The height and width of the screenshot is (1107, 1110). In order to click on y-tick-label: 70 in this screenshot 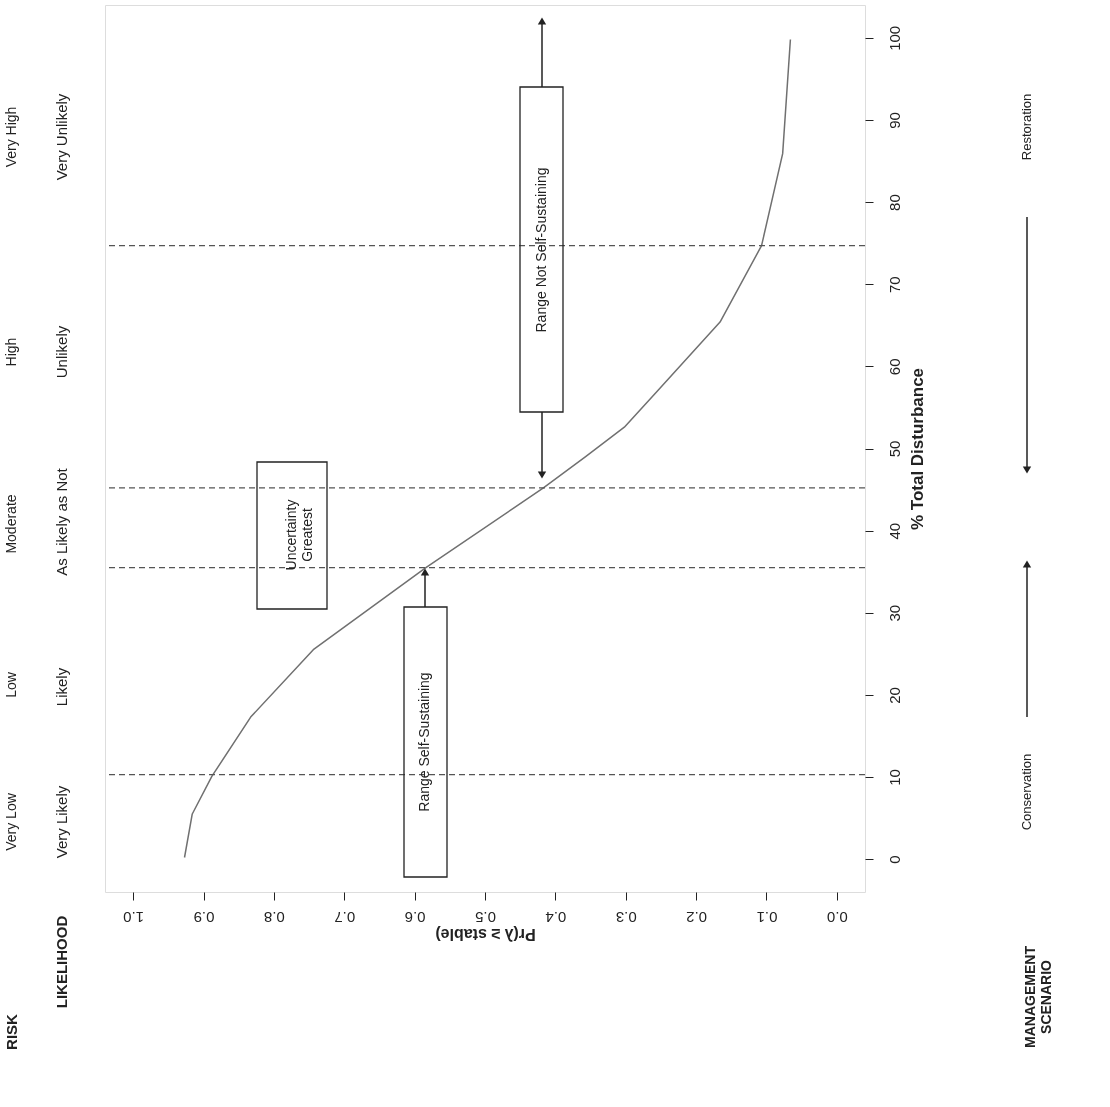, I will do `click(894, 285)`.